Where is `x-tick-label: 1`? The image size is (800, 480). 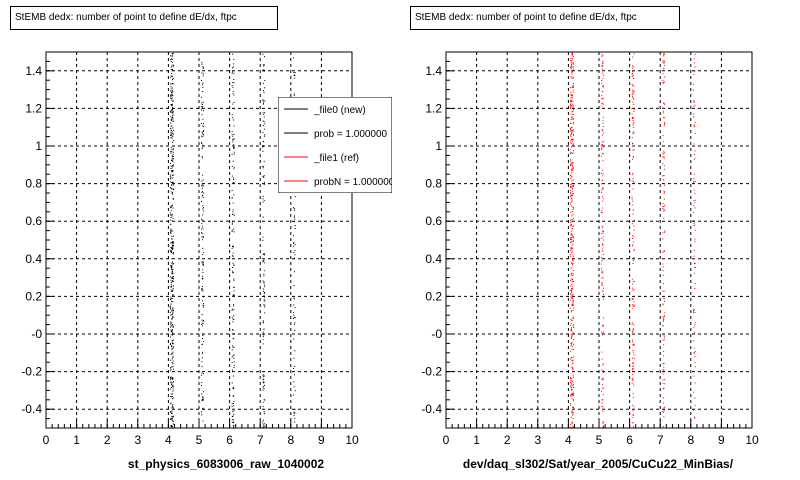 x-tick-label: 1 is located at coordinates (476, 440).